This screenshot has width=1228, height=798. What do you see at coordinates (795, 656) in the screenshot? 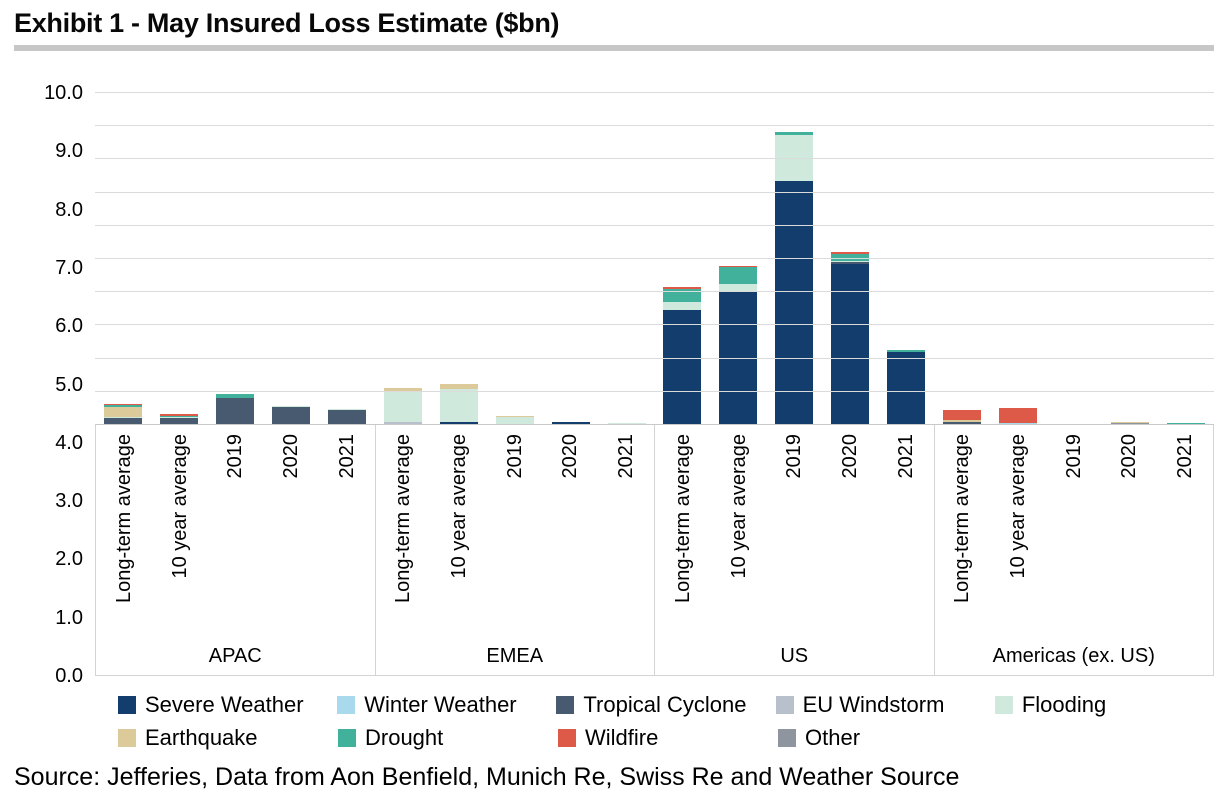
I see `group-label: US` at bounding box center [795, 656].